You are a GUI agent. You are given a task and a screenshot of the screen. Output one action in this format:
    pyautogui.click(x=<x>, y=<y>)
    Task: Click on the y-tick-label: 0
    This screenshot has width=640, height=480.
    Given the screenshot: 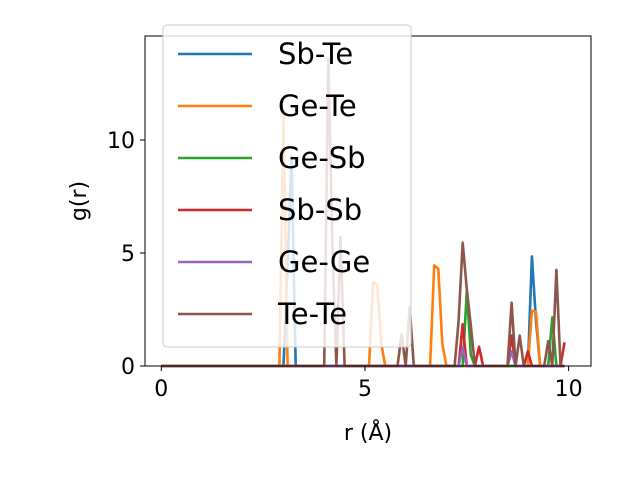 What is the action you would take?
    pyautogui.click(x=128, y=367)
    